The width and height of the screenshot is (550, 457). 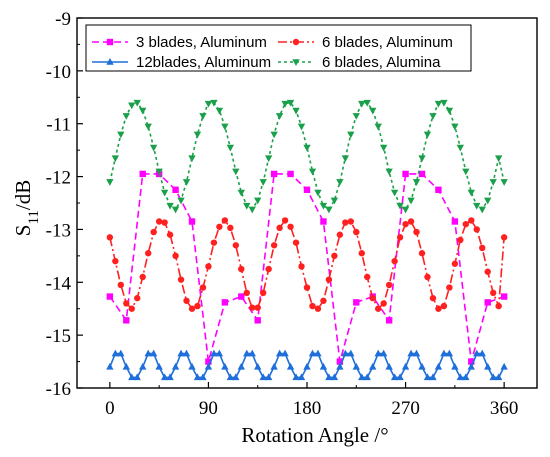 What do you see at coordinates (110, 408) in the screenshot?
I see `x-tick-label: 0` at bounding box center [110, 408].